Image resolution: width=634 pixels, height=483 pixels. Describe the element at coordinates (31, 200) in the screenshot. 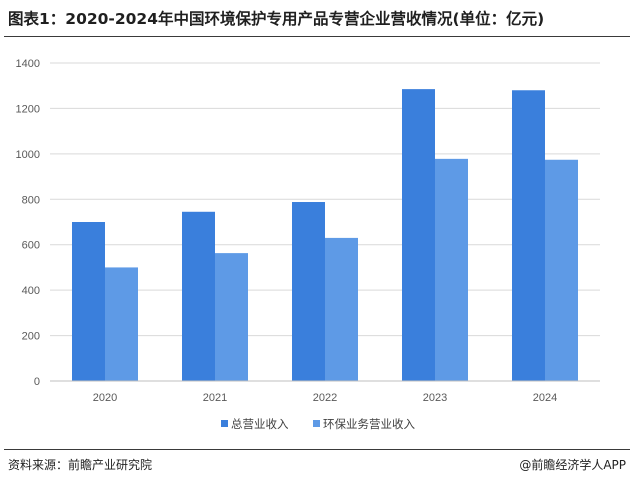

I see `y-tick-label: 800` at that location.